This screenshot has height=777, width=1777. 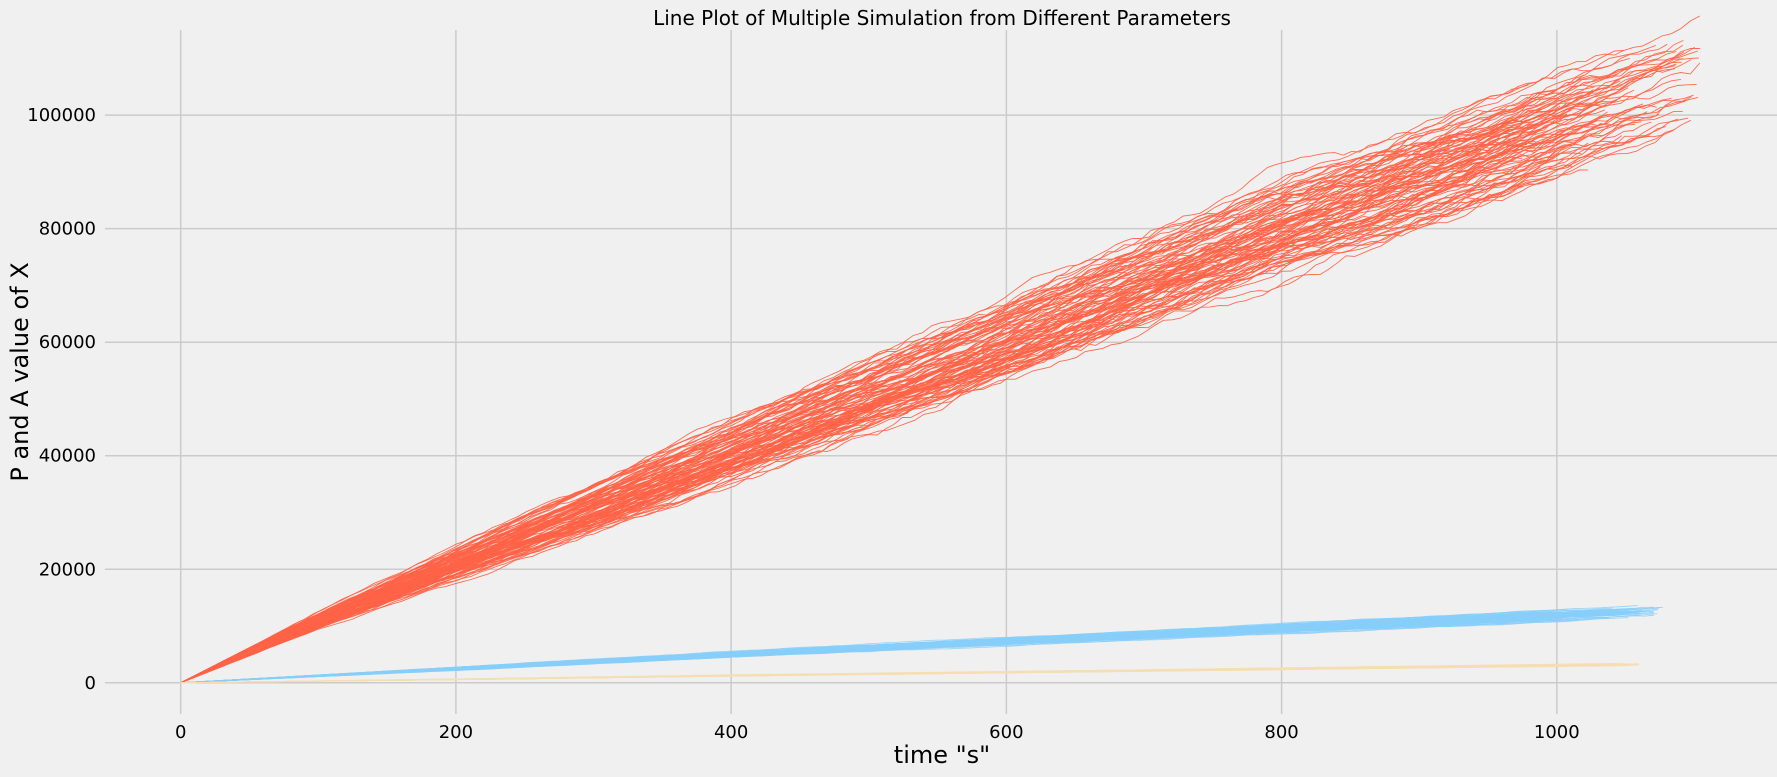 I want to click on y-tick-label: 80000, so click(x=67, y=229).